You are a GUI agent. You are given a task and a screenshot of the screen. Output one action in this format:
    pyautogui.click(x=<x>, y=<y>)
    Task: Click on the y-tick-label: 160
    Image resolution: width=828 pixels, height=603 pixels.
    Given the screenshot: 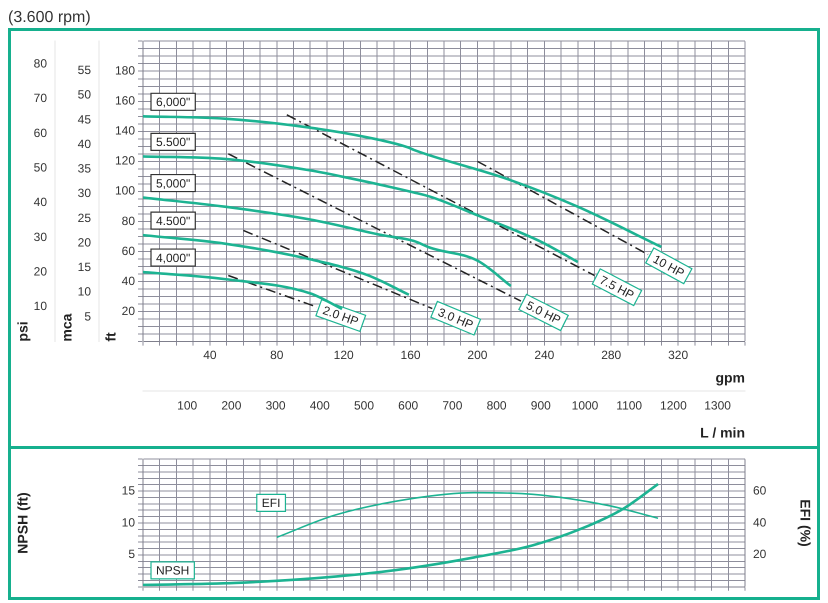 What is the action you would take?
    pyautogui.click(x=125, y=101)
    